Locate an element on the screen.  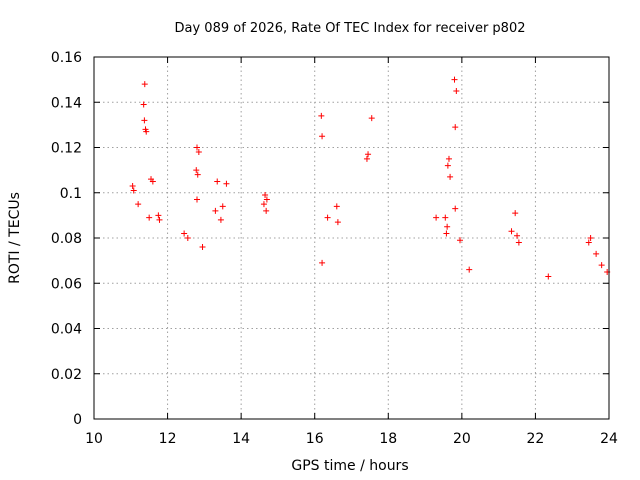
y-tick-label: 0.02 is located at coordinates (66, 375).